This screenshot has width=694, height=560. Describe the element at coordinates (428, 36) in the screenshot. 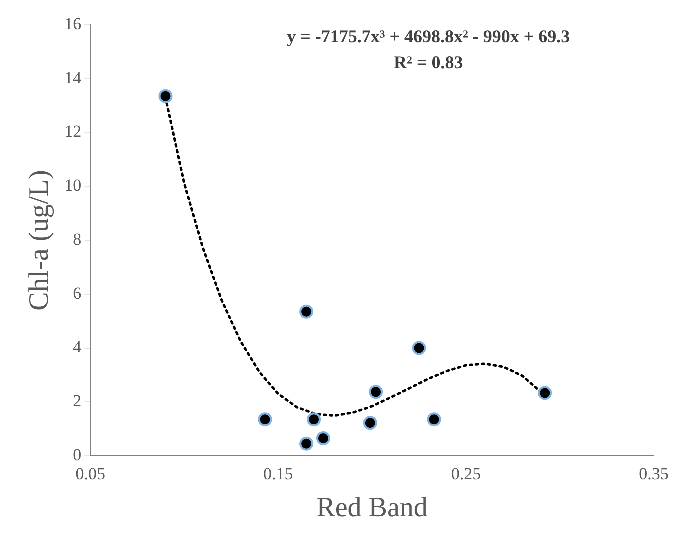

I see `annotation: y = -7175.7x³ + 4698.8x² - 990x + 69.3` at that location.